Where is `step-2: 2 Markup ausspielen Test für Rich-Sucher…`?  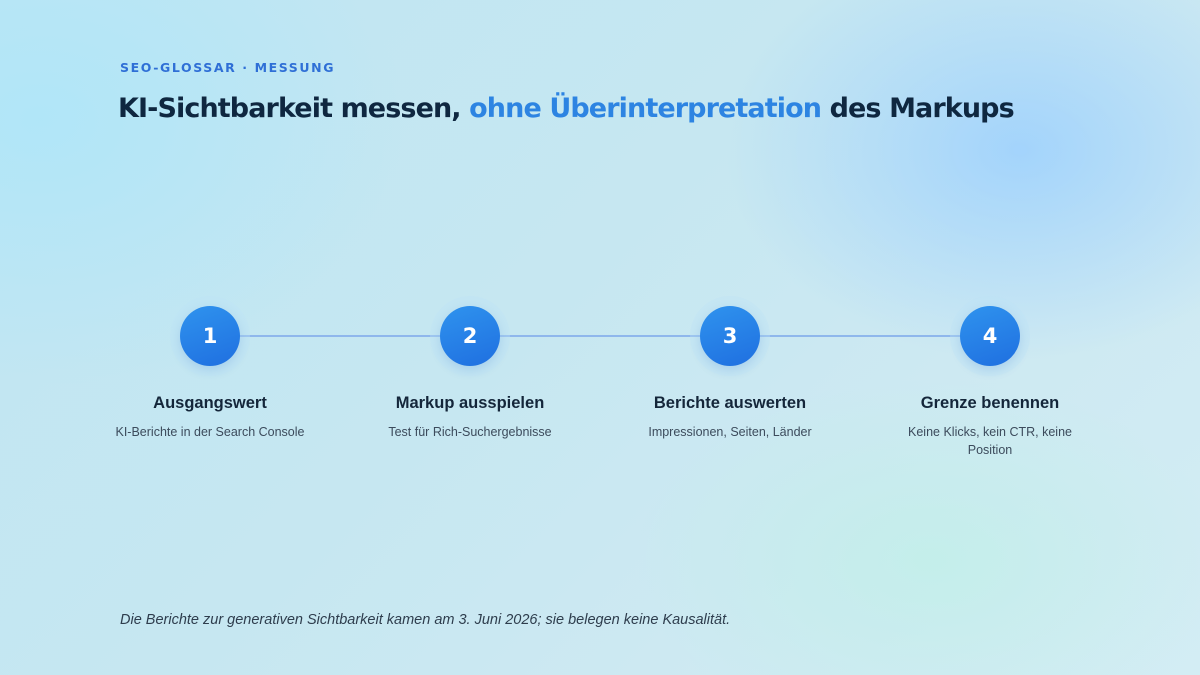
step-2: 2 Markup ausspielen Test für Rich-Sucher… is located at coordinates (470, 373).